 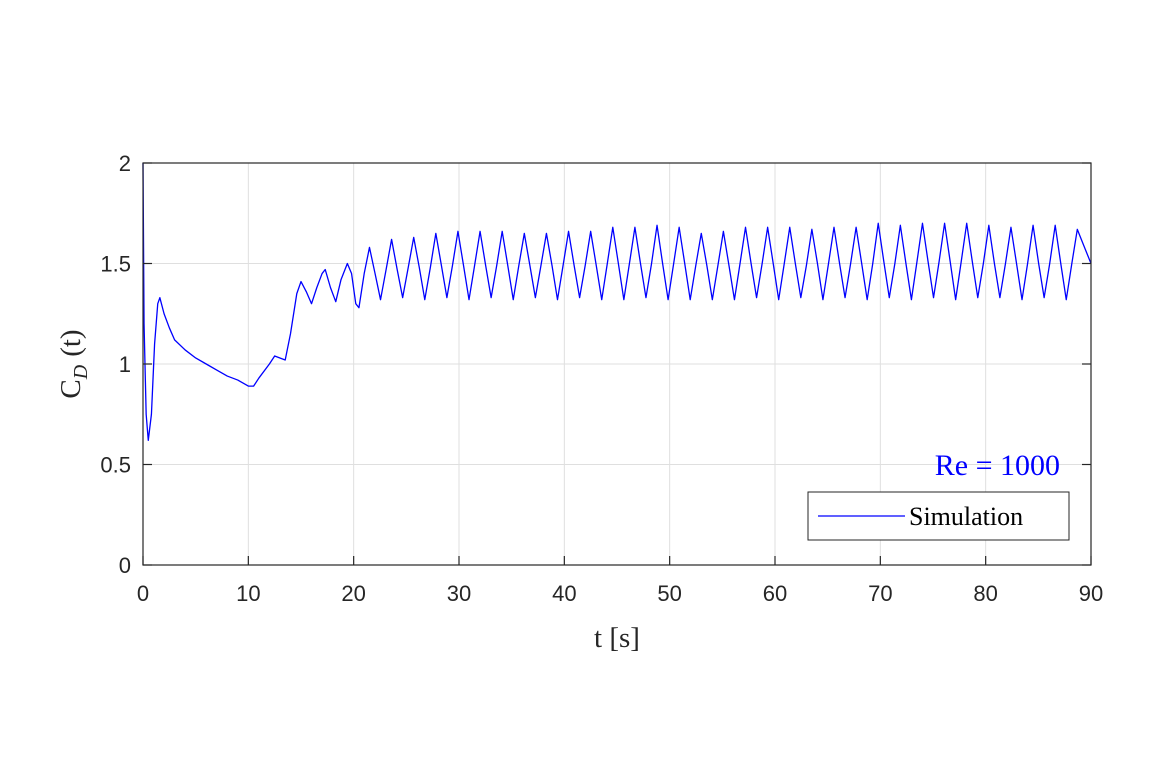 What do you see at coordinates (115, 465) in the screenshot?
I see `y-tick-label: 0.5` at bounding box center [115, 465].